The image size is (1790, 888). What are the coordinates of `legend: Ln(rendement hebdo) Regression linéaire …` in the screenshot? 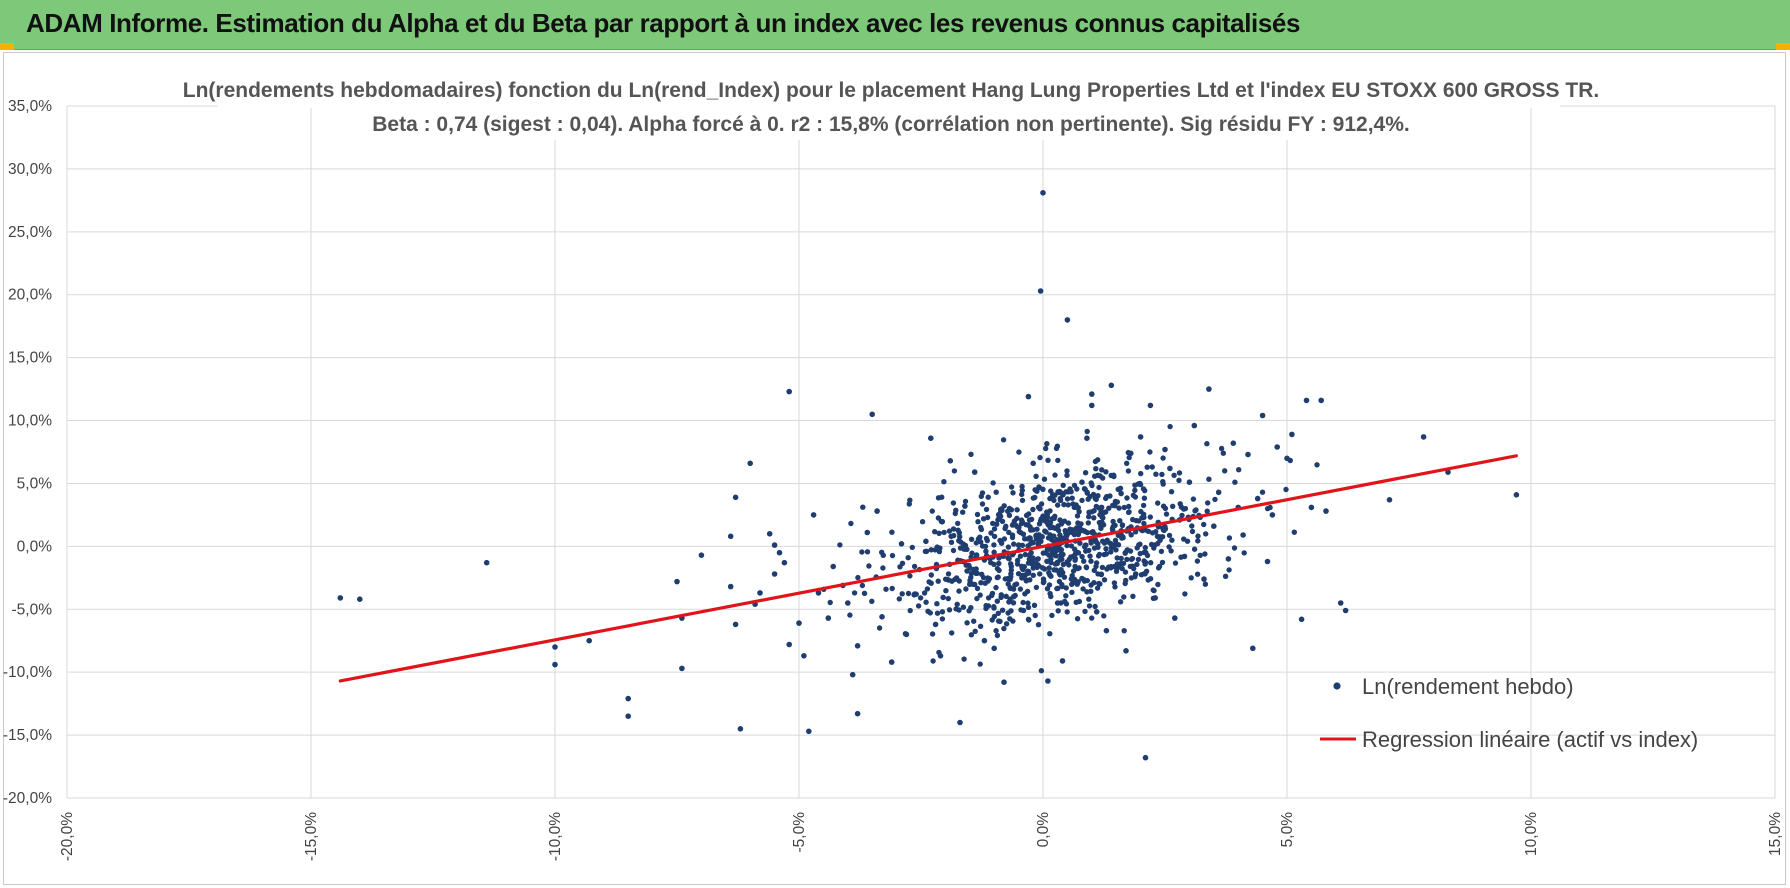 It's located at (1509, 713).